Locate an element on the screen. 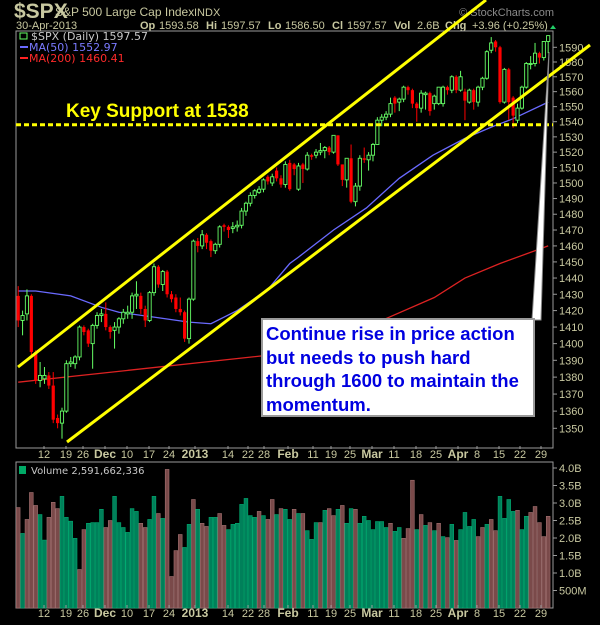  change-value: +3.96 (+0.25%) is located at coordinates (510, 26).